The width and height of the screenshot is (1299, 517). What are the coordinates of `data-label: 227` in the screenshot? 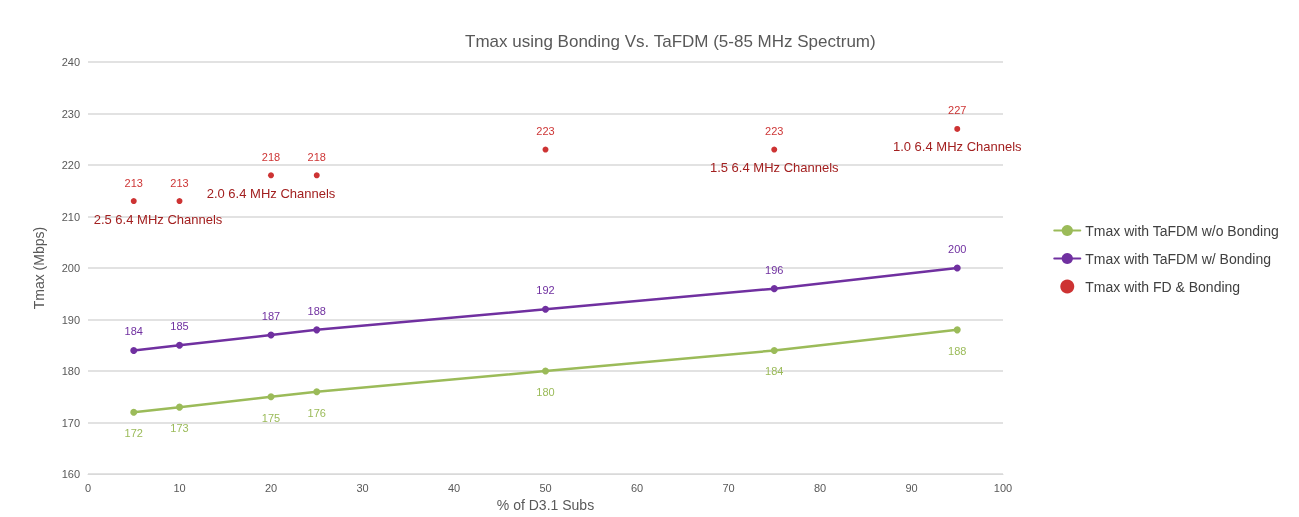 It's located at (957, 110).